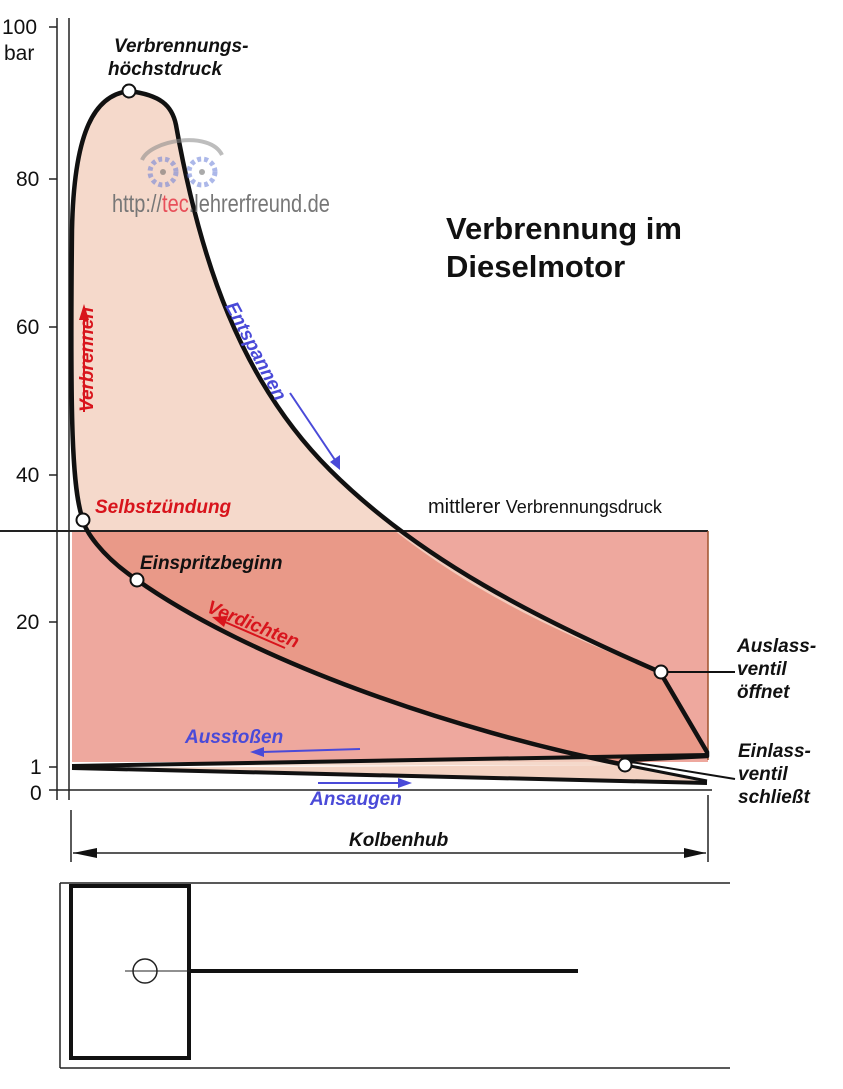  I want to click on tick-100: 100, so click(20, 27).